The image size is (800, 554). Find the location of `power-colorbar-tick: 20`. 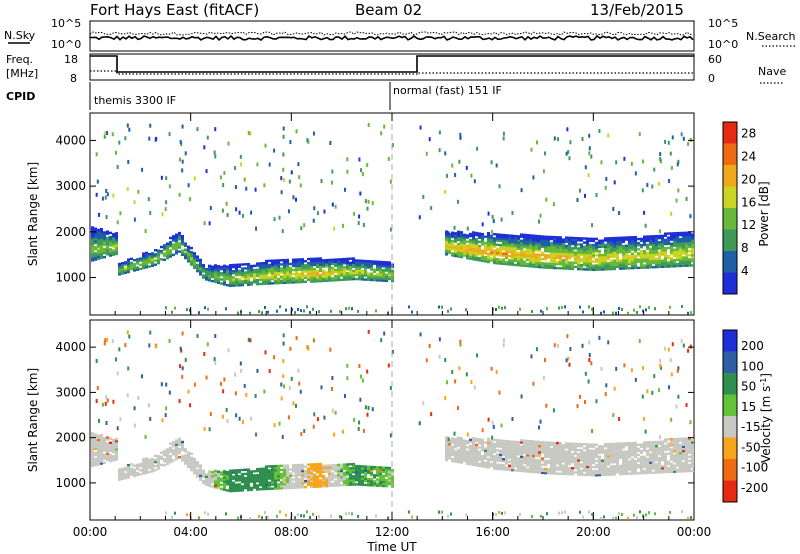

power-colorbar-tick: 20 is located at coordinates (748, 179).